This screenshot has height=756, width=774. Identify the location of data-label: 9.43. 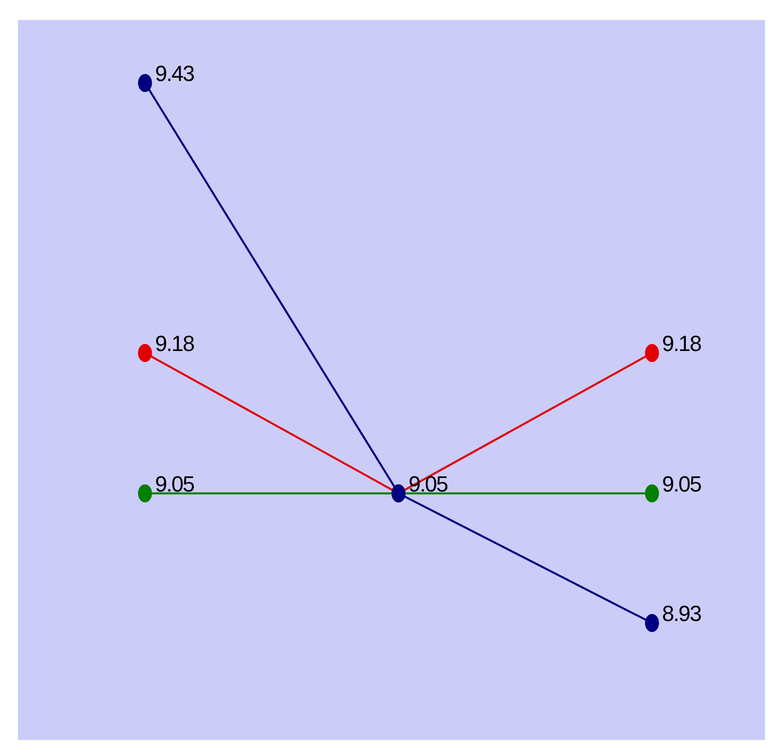
(175, 73).